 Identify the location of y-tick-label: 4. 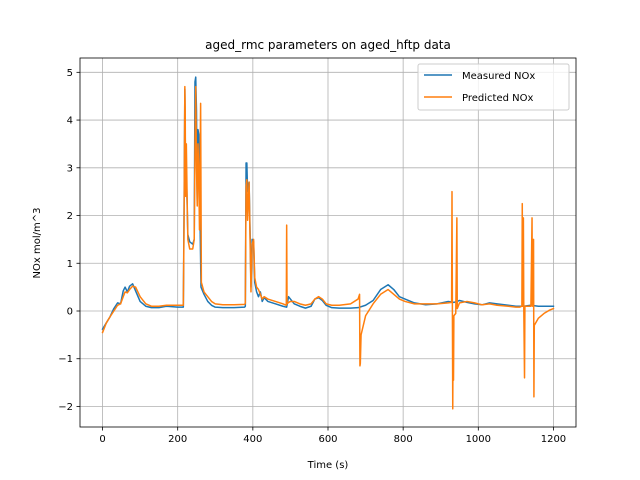
(70, 121).